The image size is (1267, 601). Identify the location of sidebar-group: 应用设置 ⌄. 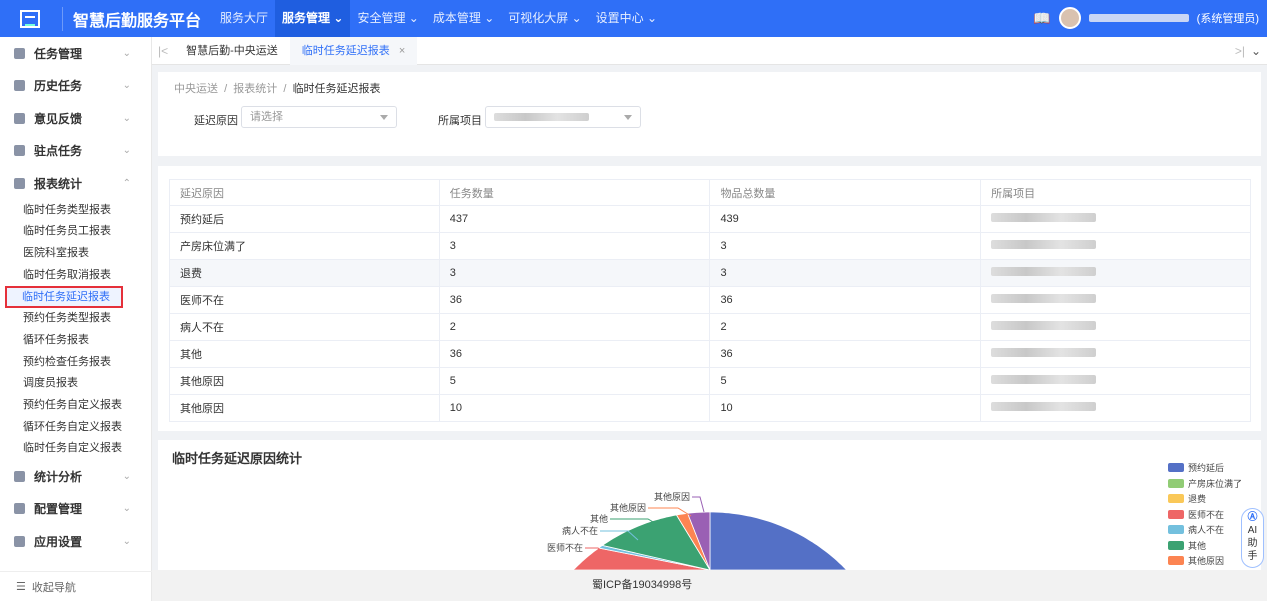
(75, 541).